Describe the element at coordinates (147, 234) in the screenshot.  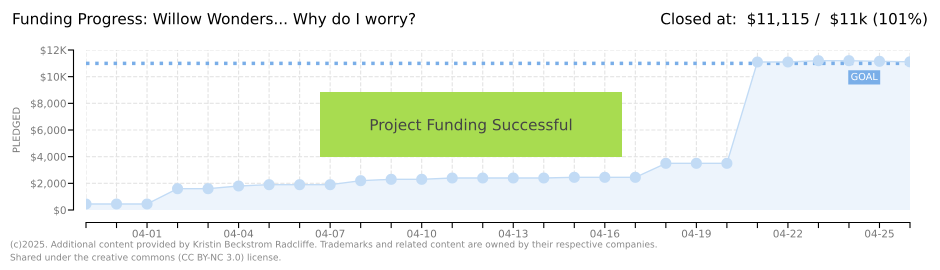
I see `x-tick-label: 04-01` at that location.